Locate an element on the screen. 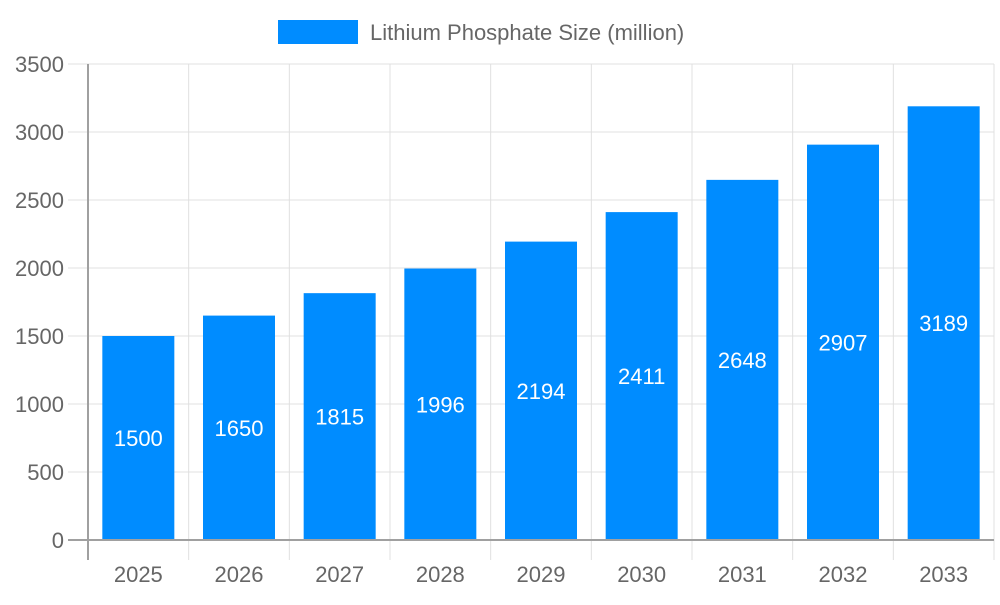  x-tick-label: 2028 is located at coordinates (440, 574).